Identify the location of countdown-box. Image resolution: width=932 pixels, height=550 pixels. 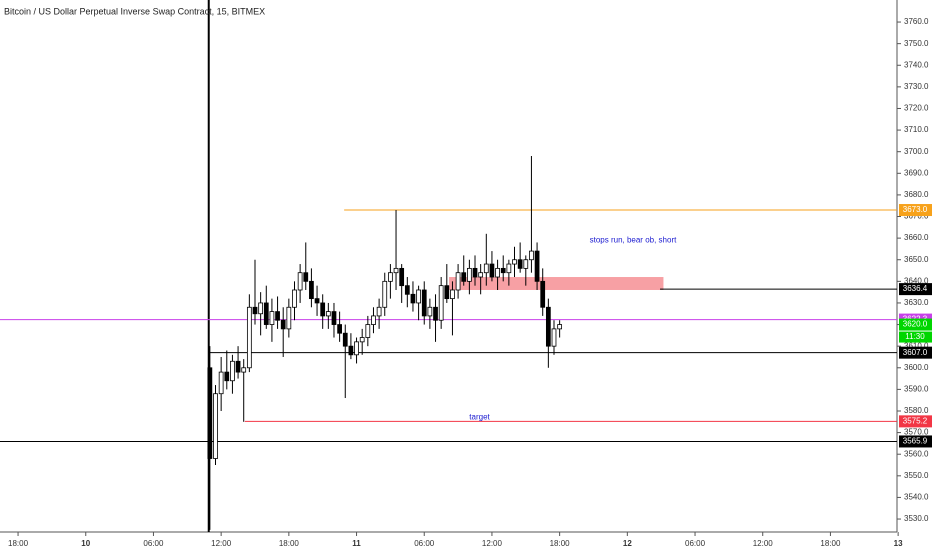
(915, 337).